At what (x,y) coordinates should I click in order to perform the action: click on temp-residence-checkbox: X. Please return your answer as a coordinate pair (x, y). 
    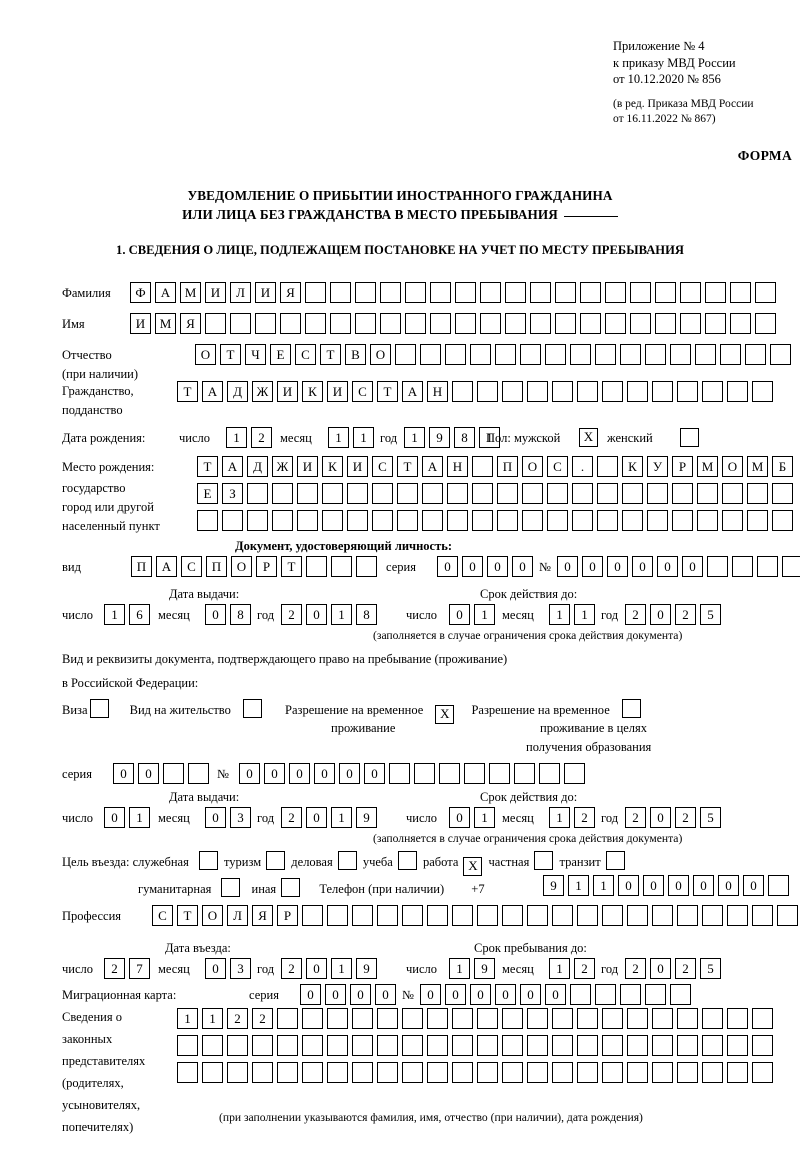
    Looking at the image, I should click on (445, 714).